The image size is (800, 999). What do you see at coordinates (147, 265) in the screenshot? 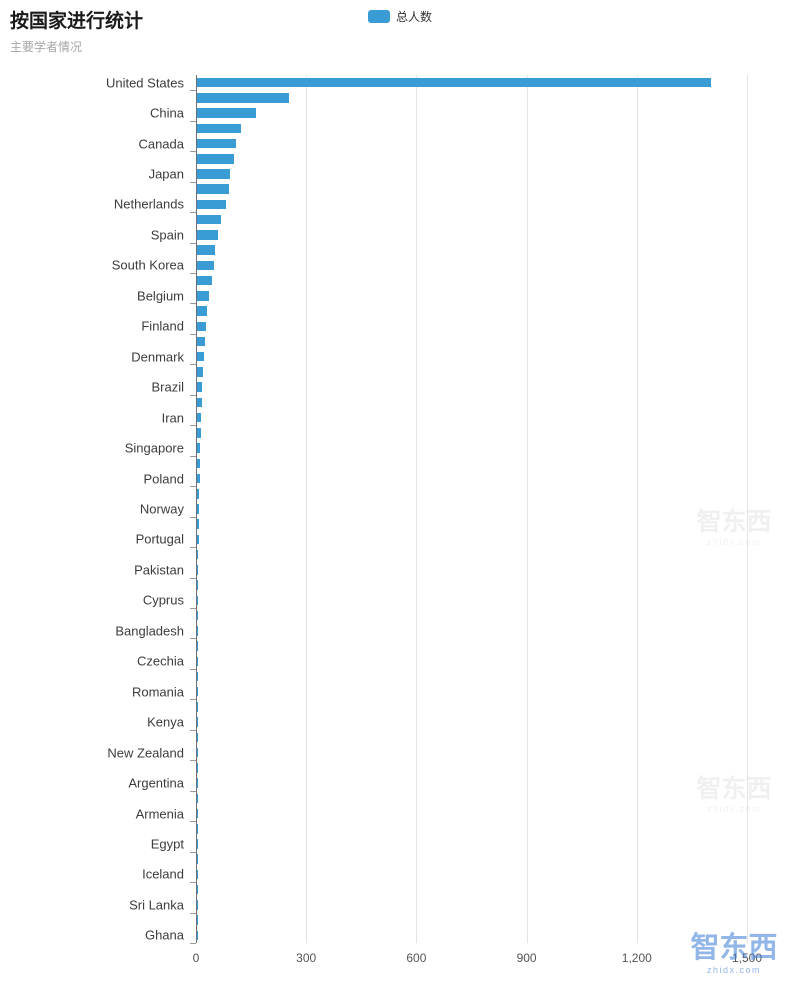
I see `y-axis-category-label: South Korea` at bounding box center [147, 265].